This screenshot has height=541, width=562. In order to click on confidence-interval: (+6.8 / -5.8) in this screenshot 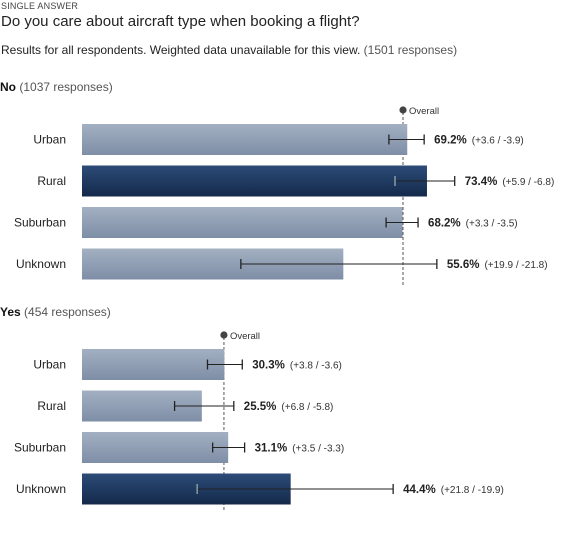, I will do `click(307, 407)`.